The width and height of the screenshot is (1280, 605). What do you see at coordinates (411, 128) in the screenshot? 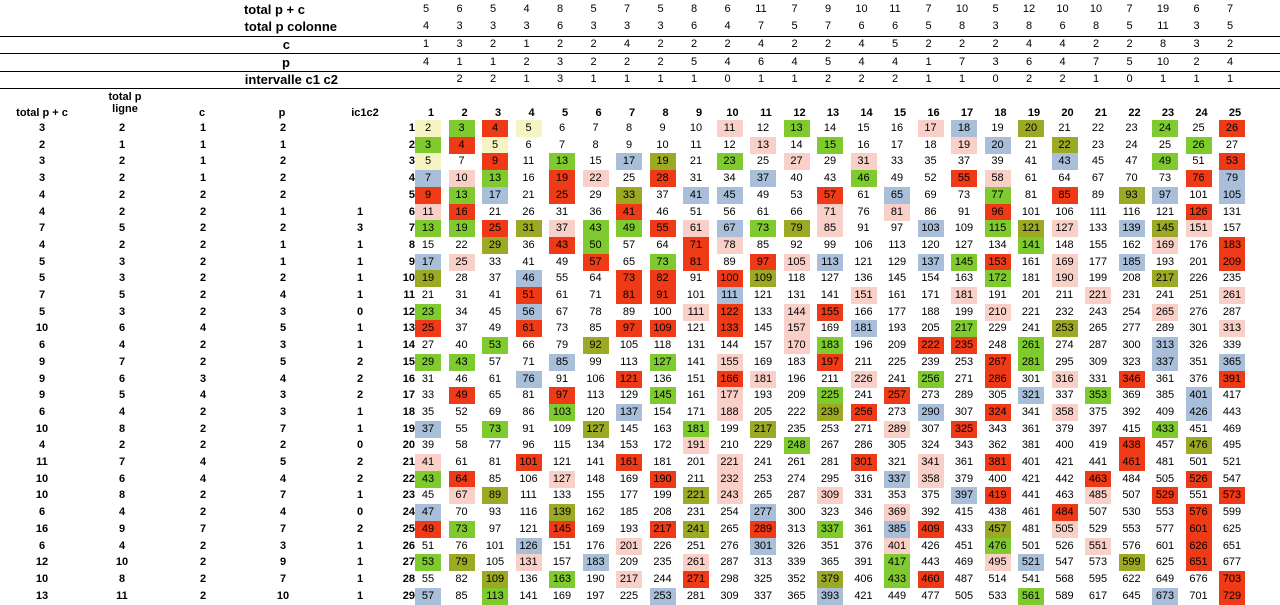
I see `row-index: 1` at bounding box center [411, 128].